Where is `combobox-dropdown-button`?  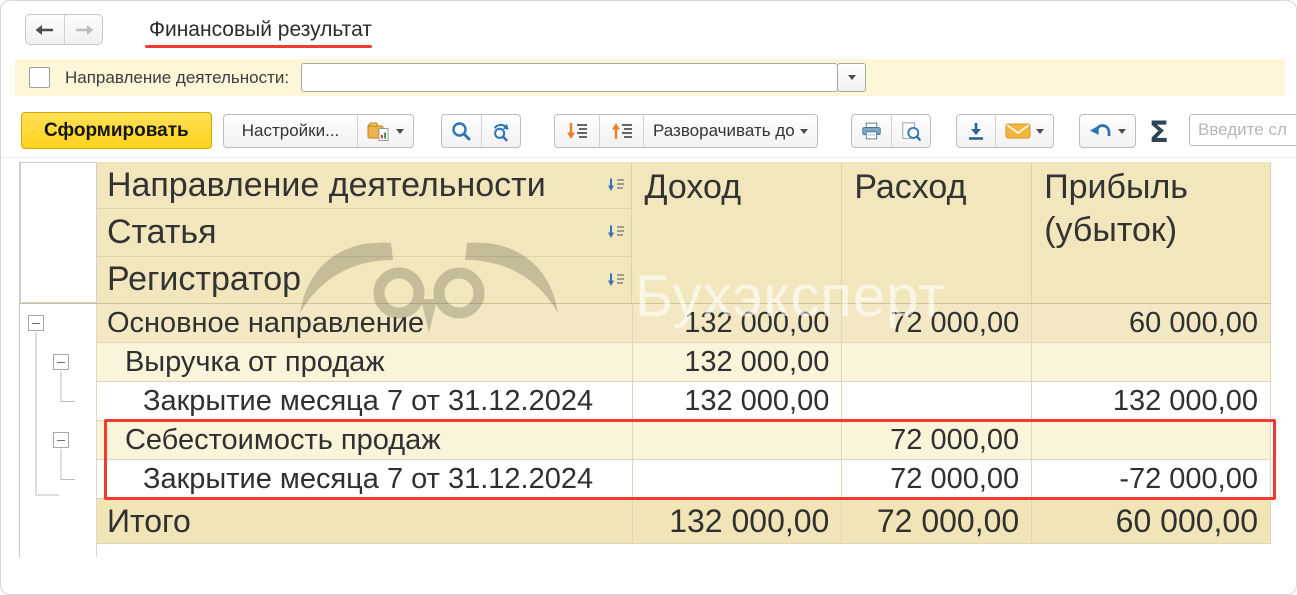 combobox-dropdown-button is located at coordinates (851, 77).